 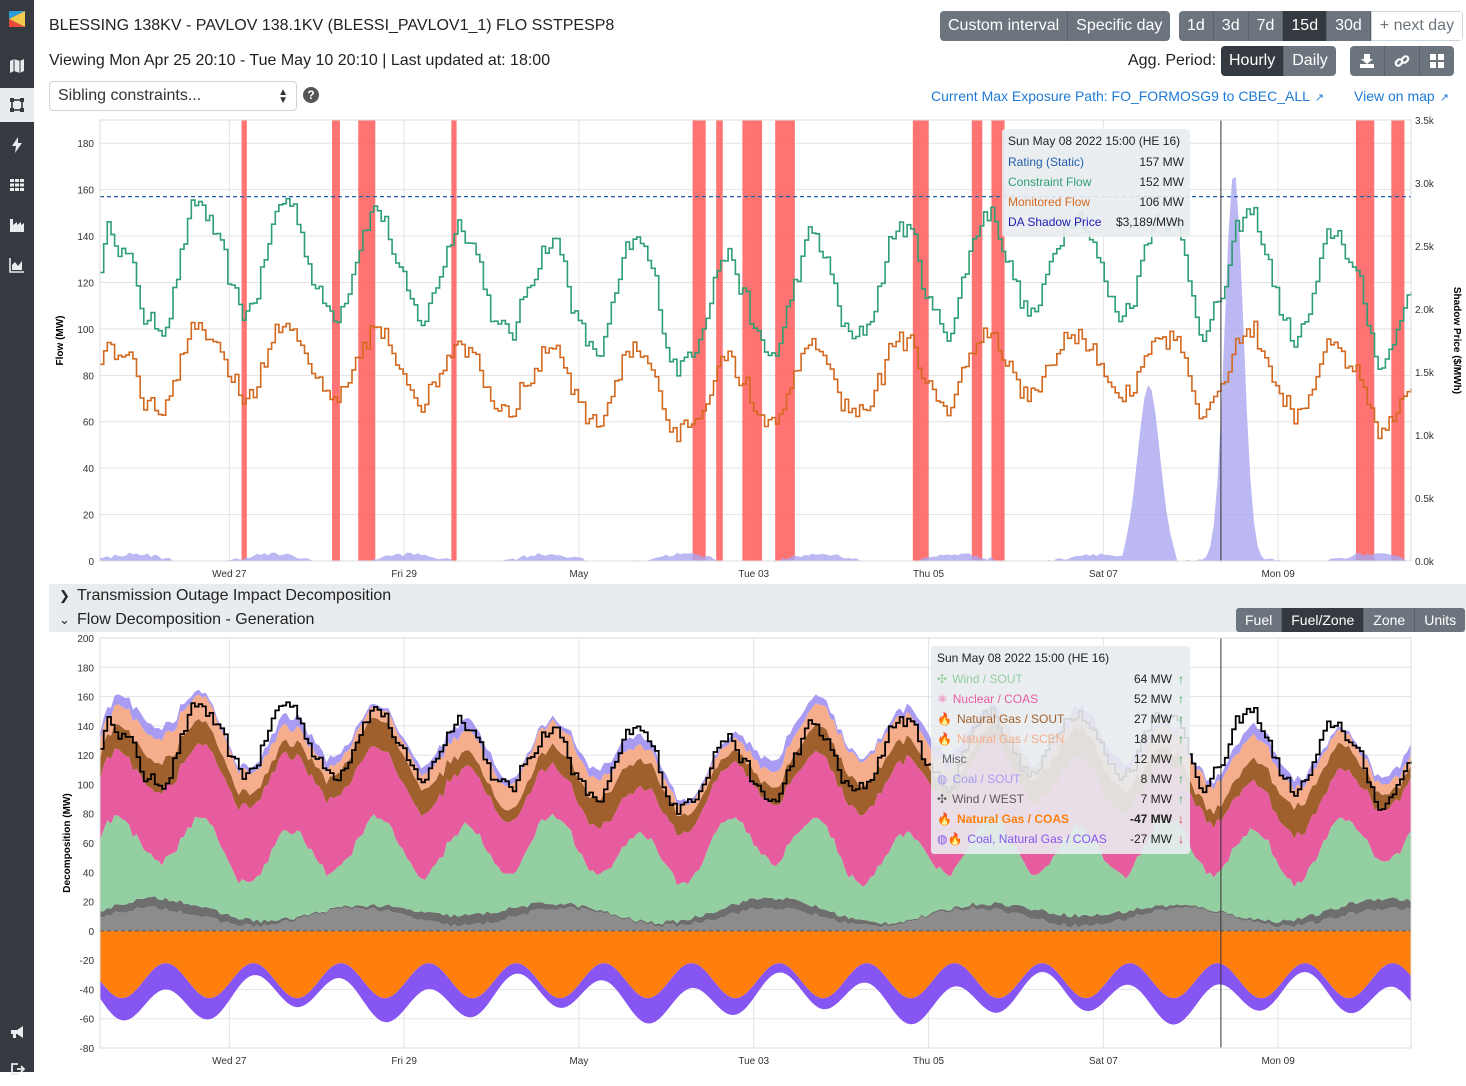 What do you see at coordinates (1046, 162) in the screenshot?
I see `tooltip-label: Rating (Static)` at bounding box center [1046, 162].